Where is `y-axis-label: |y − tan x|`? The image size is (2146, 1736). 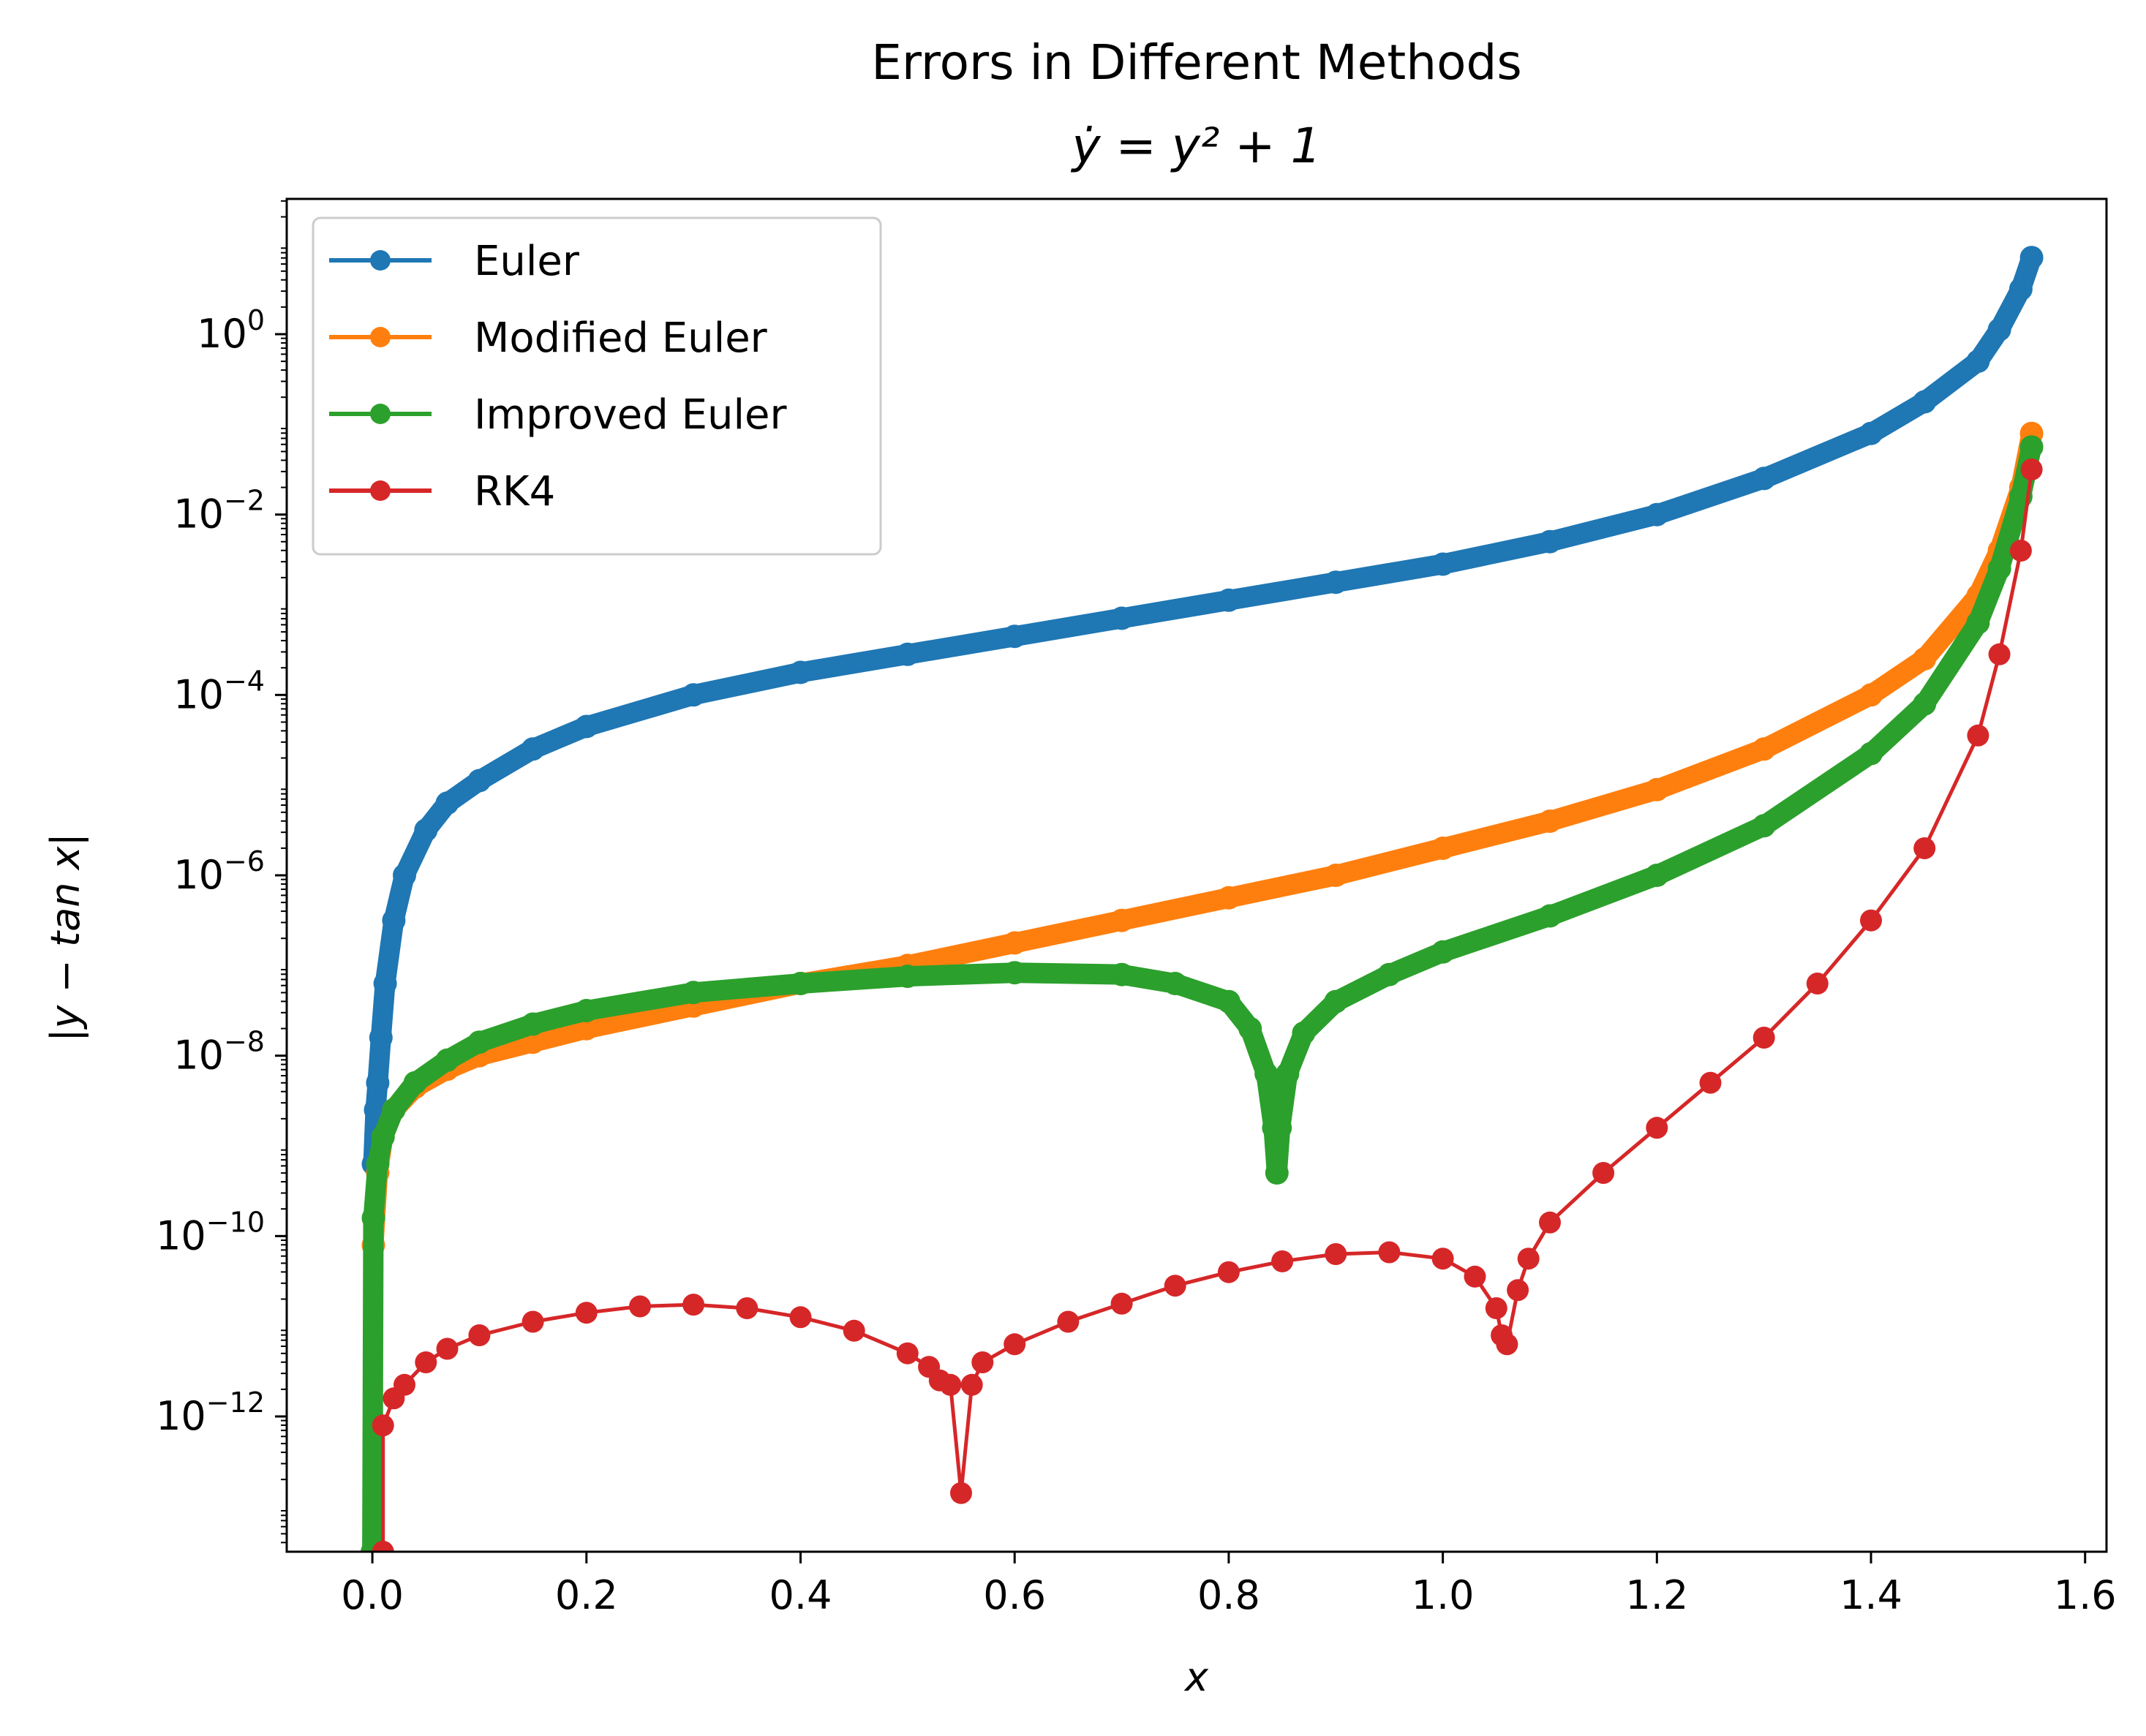
y-axis-label: |y − tan x| is located at coordinates (65, 937).